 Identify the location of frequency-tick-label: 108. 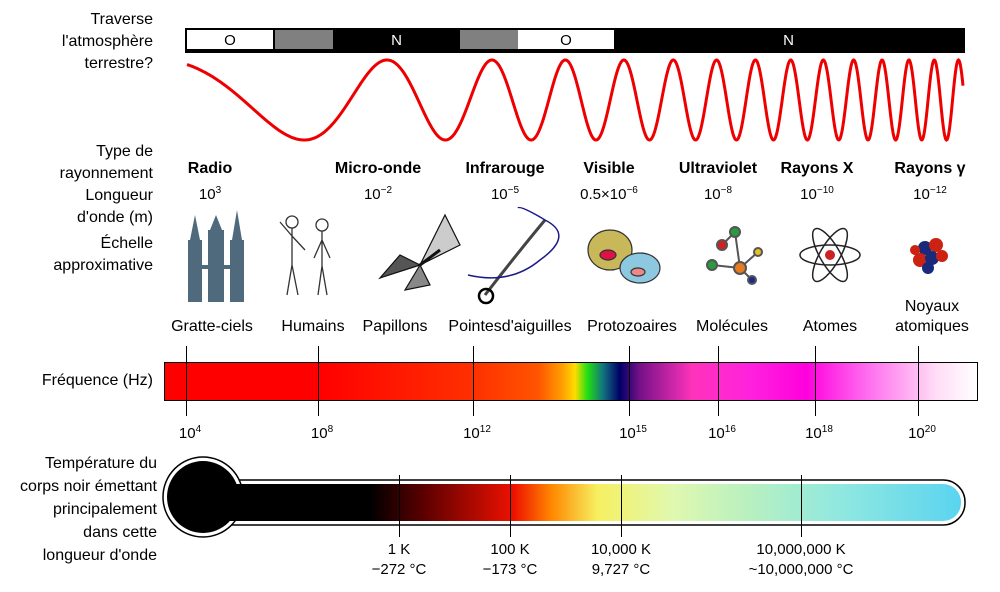
(322, 433).